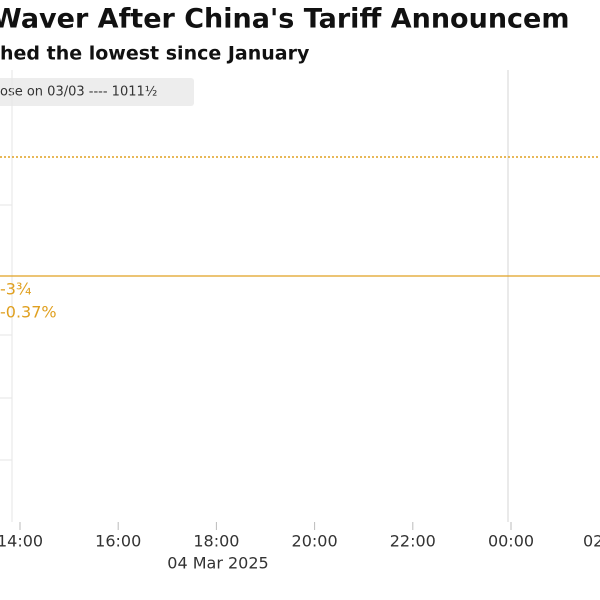 The width and height of the screenshot is (600, 600). I want to click on x-tick-label: 20:00, so click(315, 541).